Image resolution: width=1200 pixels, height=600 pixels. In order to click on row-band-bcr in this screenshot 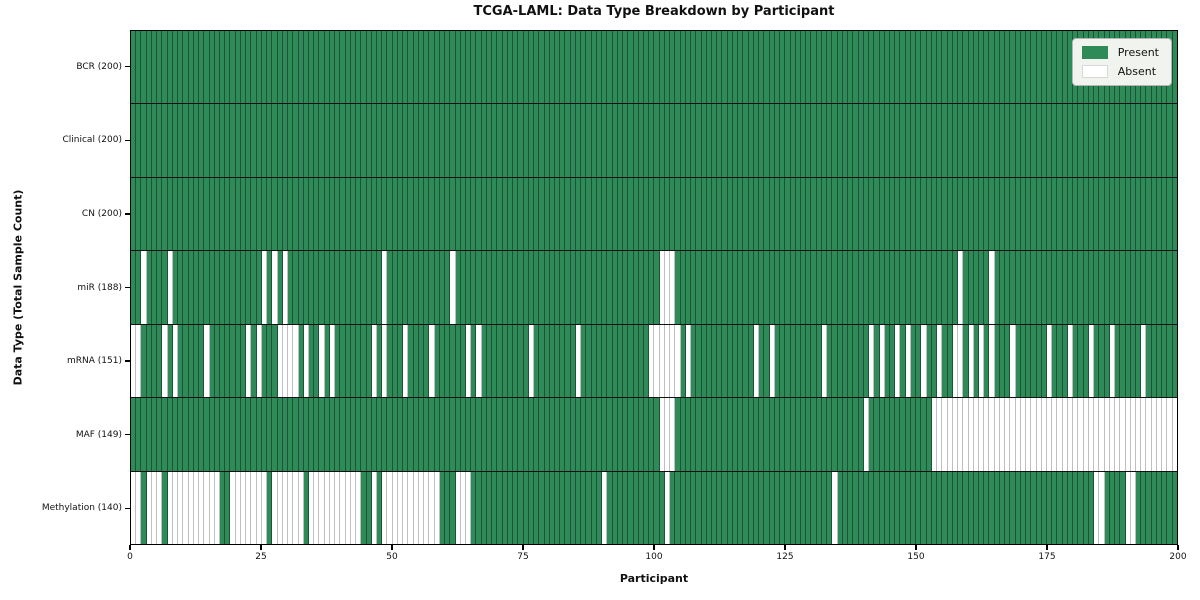, I will do `click(654, 68)`.